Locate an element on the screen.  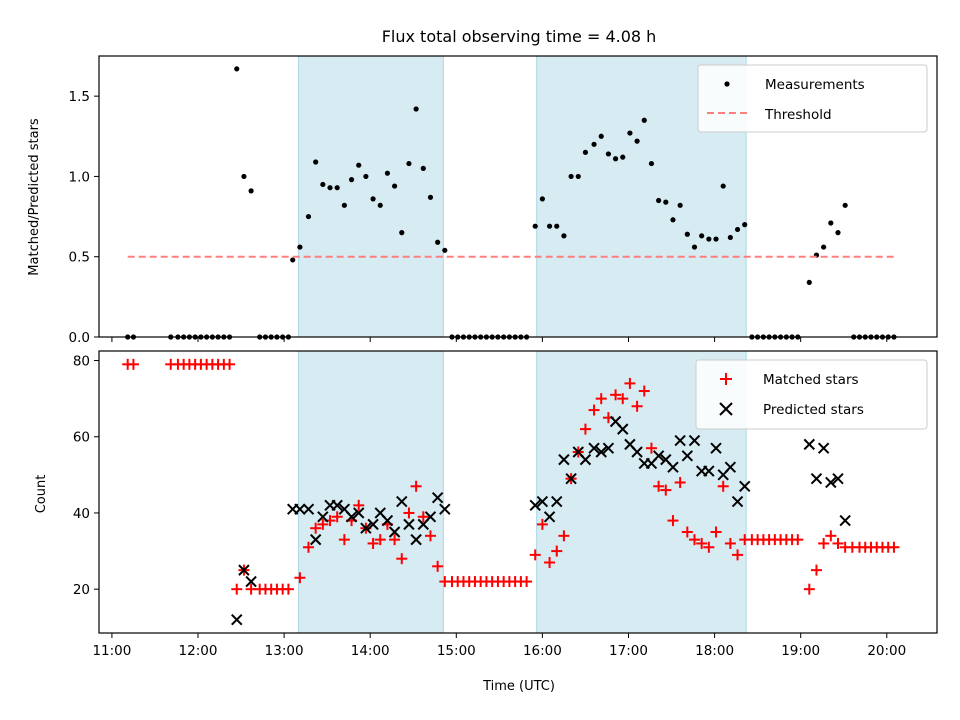
legend-predicted-marker is located at coordinates (726, 409).